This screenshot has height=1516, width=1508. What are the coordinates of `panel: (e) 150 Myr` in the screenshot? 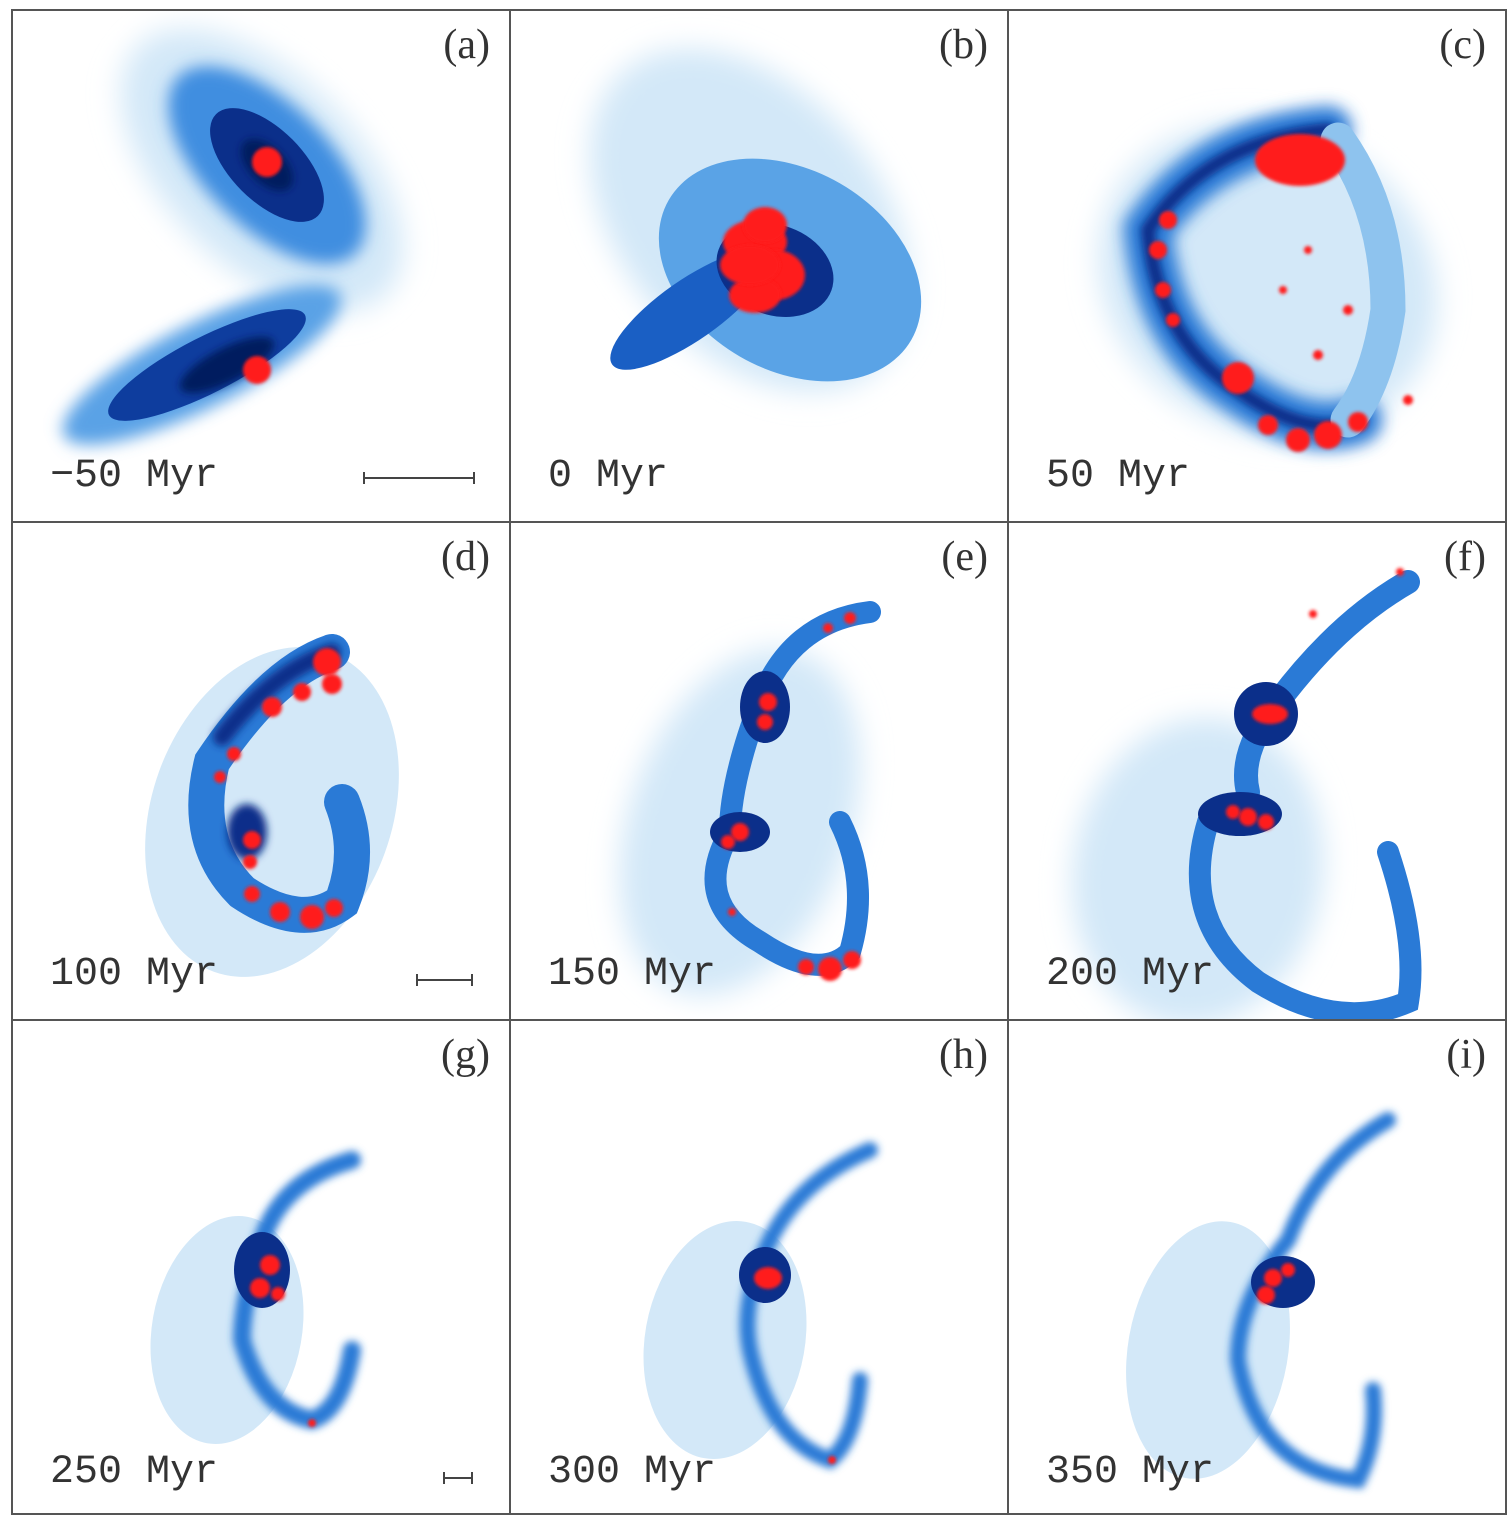 It's located at (759, 771).